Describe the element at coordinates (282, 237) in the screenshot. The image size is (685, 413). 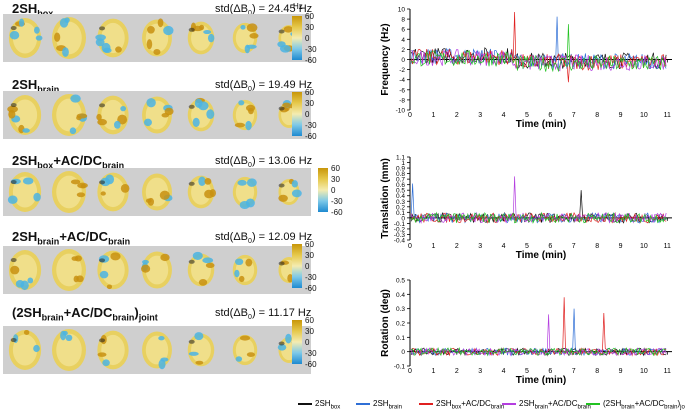
I see `std-number: ) = 12.09 Hz` at that location.